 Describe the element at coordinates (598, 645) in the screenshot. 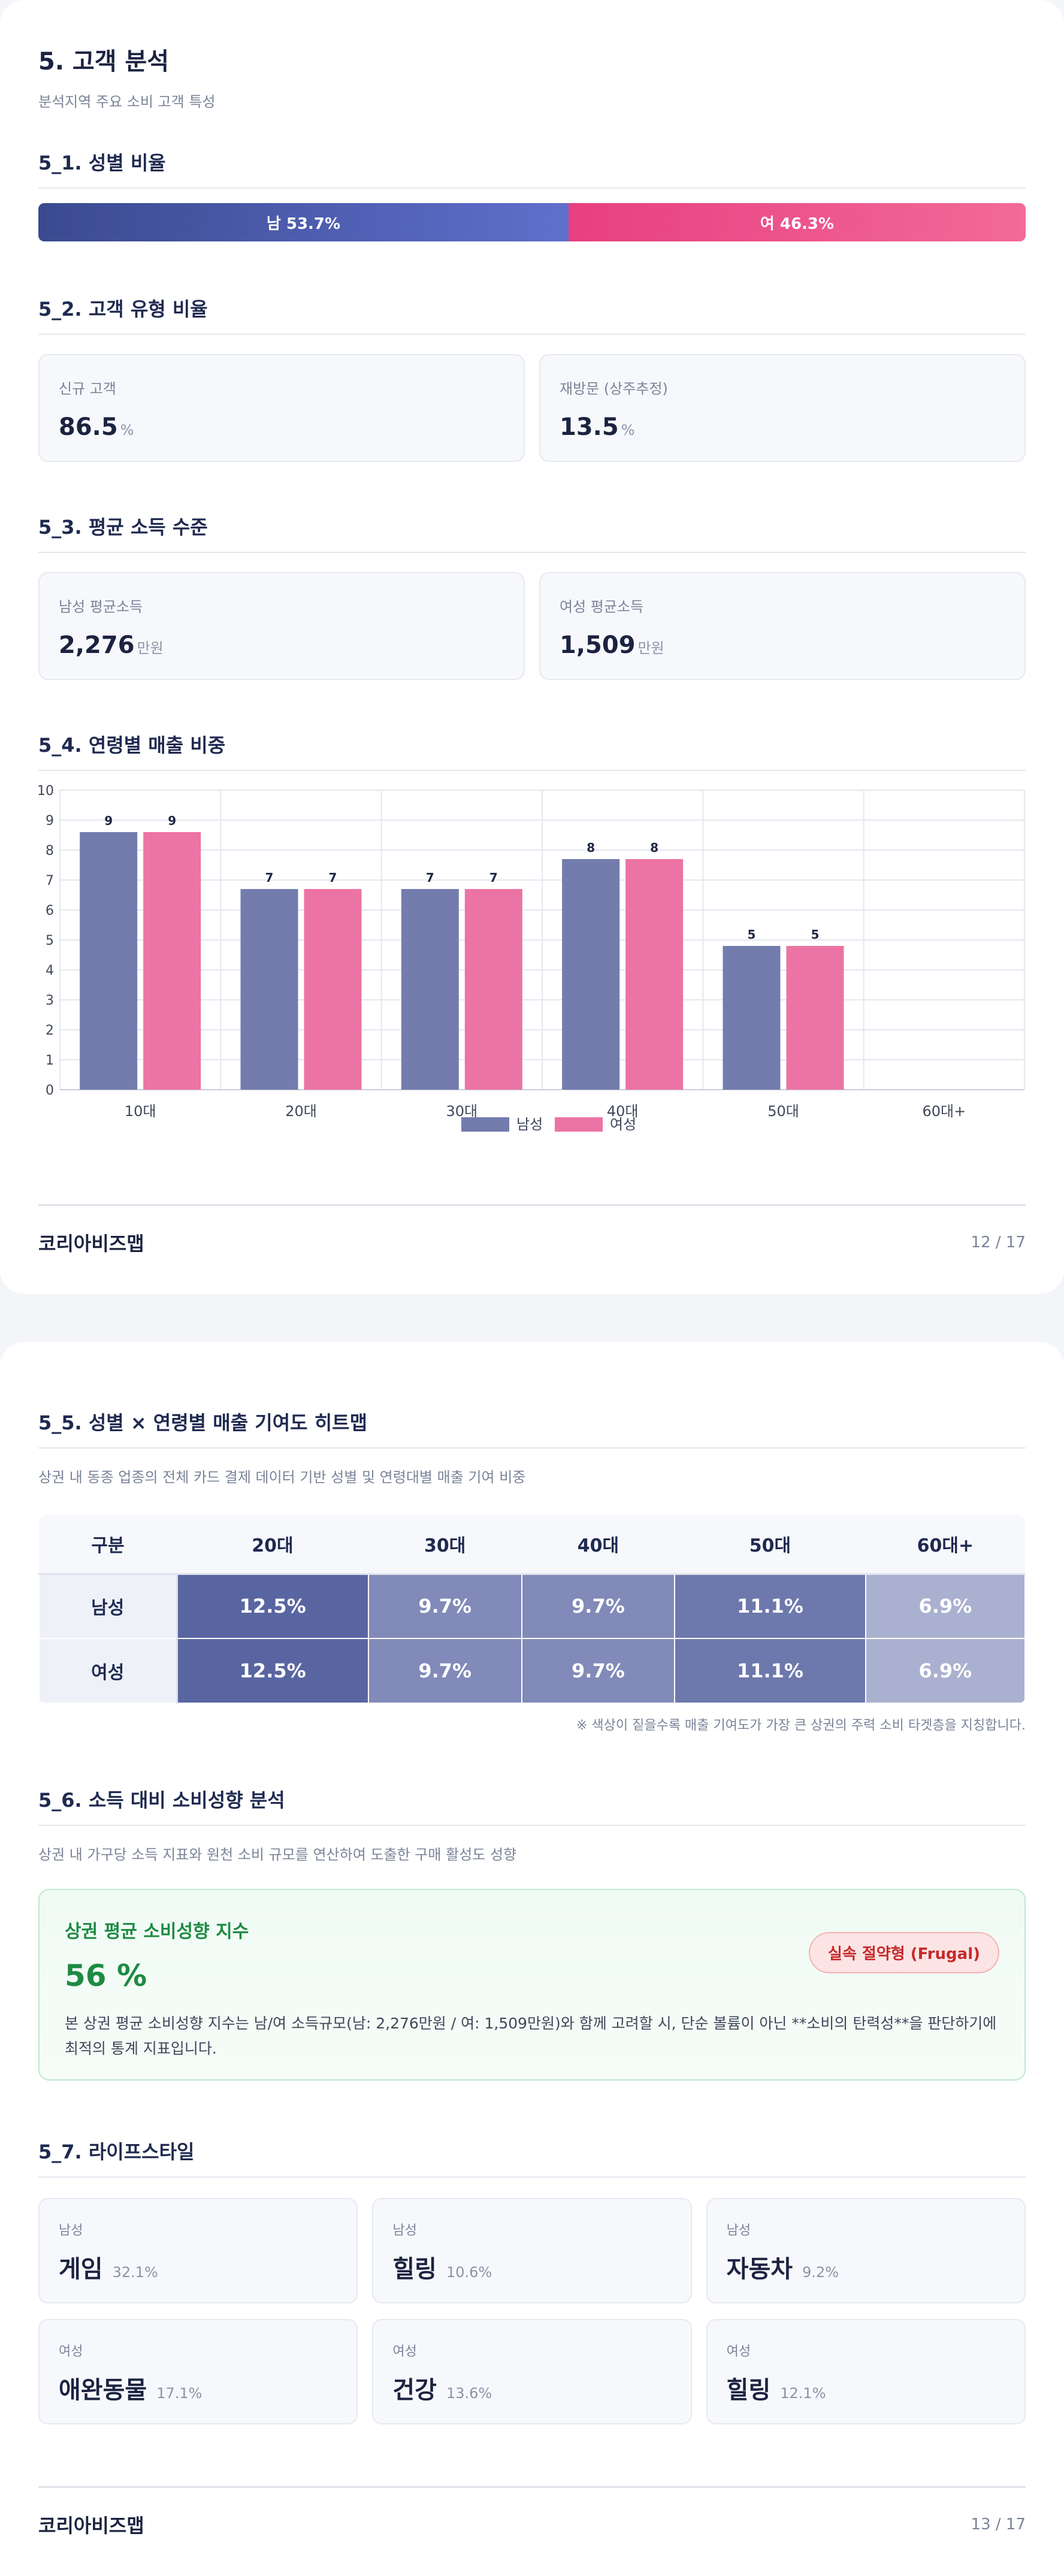

I see `card-value: 1,509` at that location.